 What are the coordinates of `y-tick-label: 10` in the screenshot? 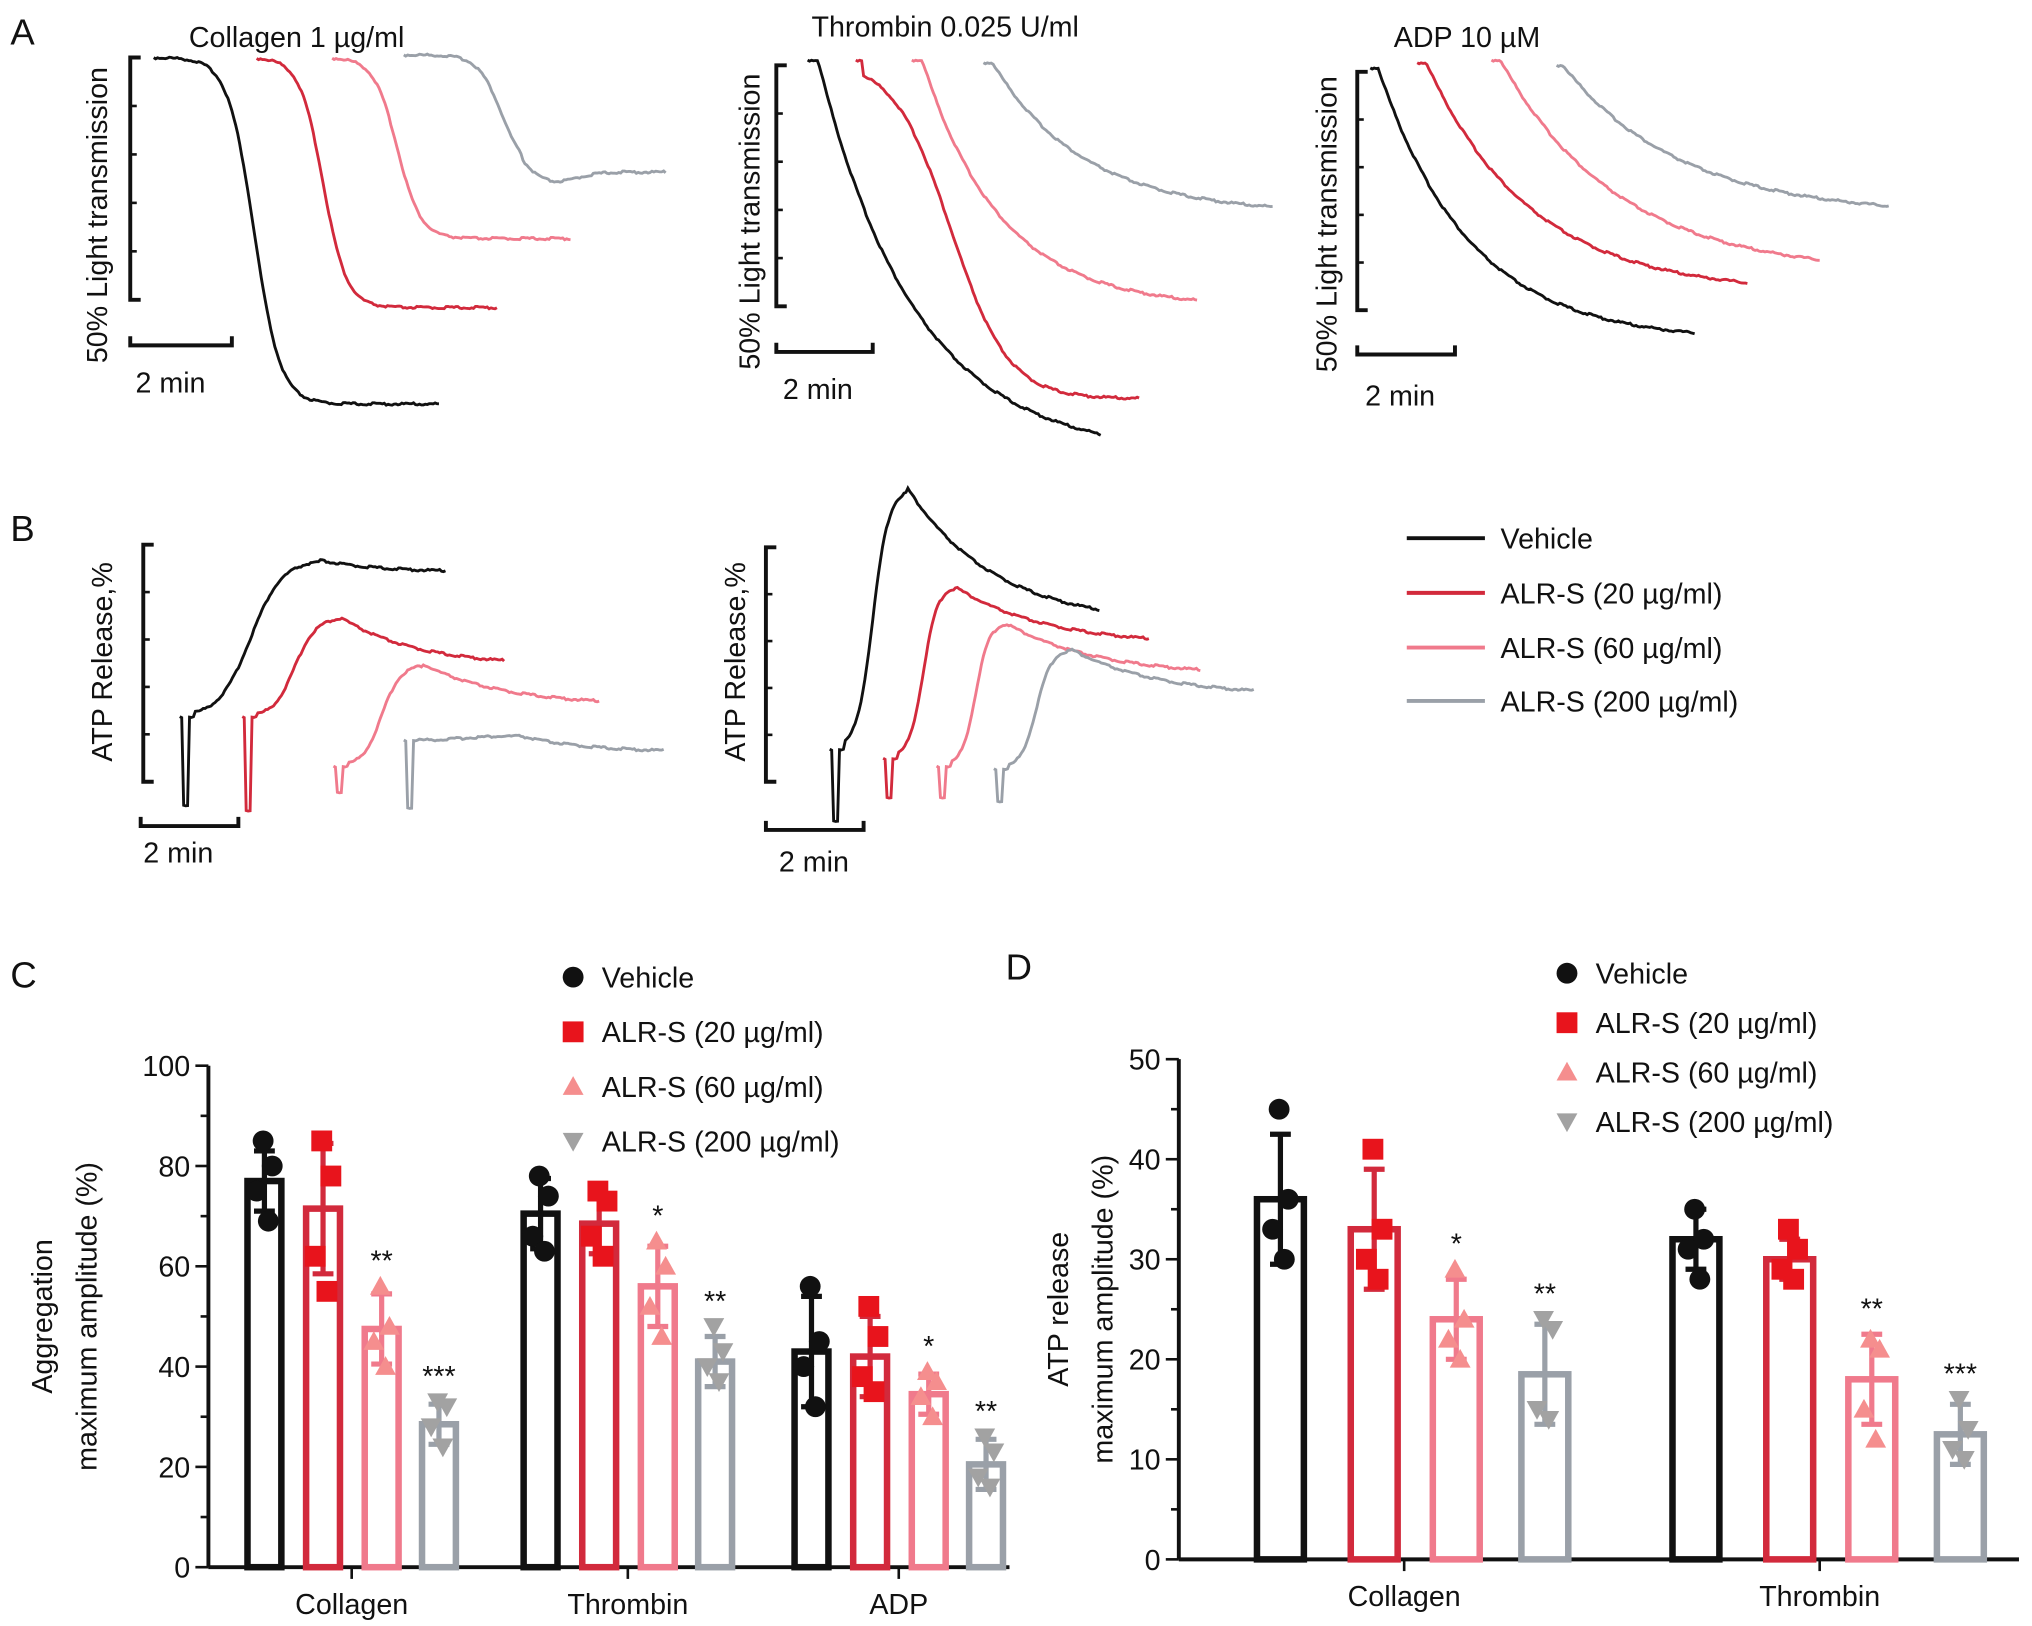 It's located at (1145, 1461).